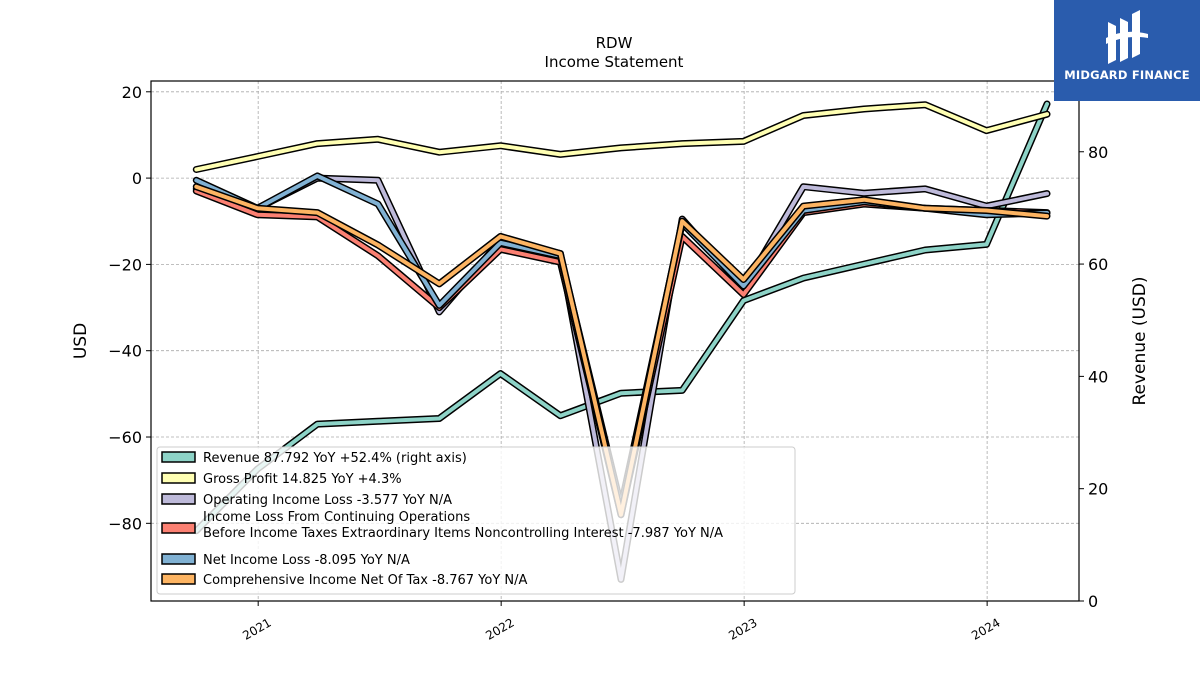 Image resolution: width=1200 pixels, height=675 pixels. Describe the element at coordinates (1127, 37) in the screenshot. I see `midgard-logo-icon` at that location.